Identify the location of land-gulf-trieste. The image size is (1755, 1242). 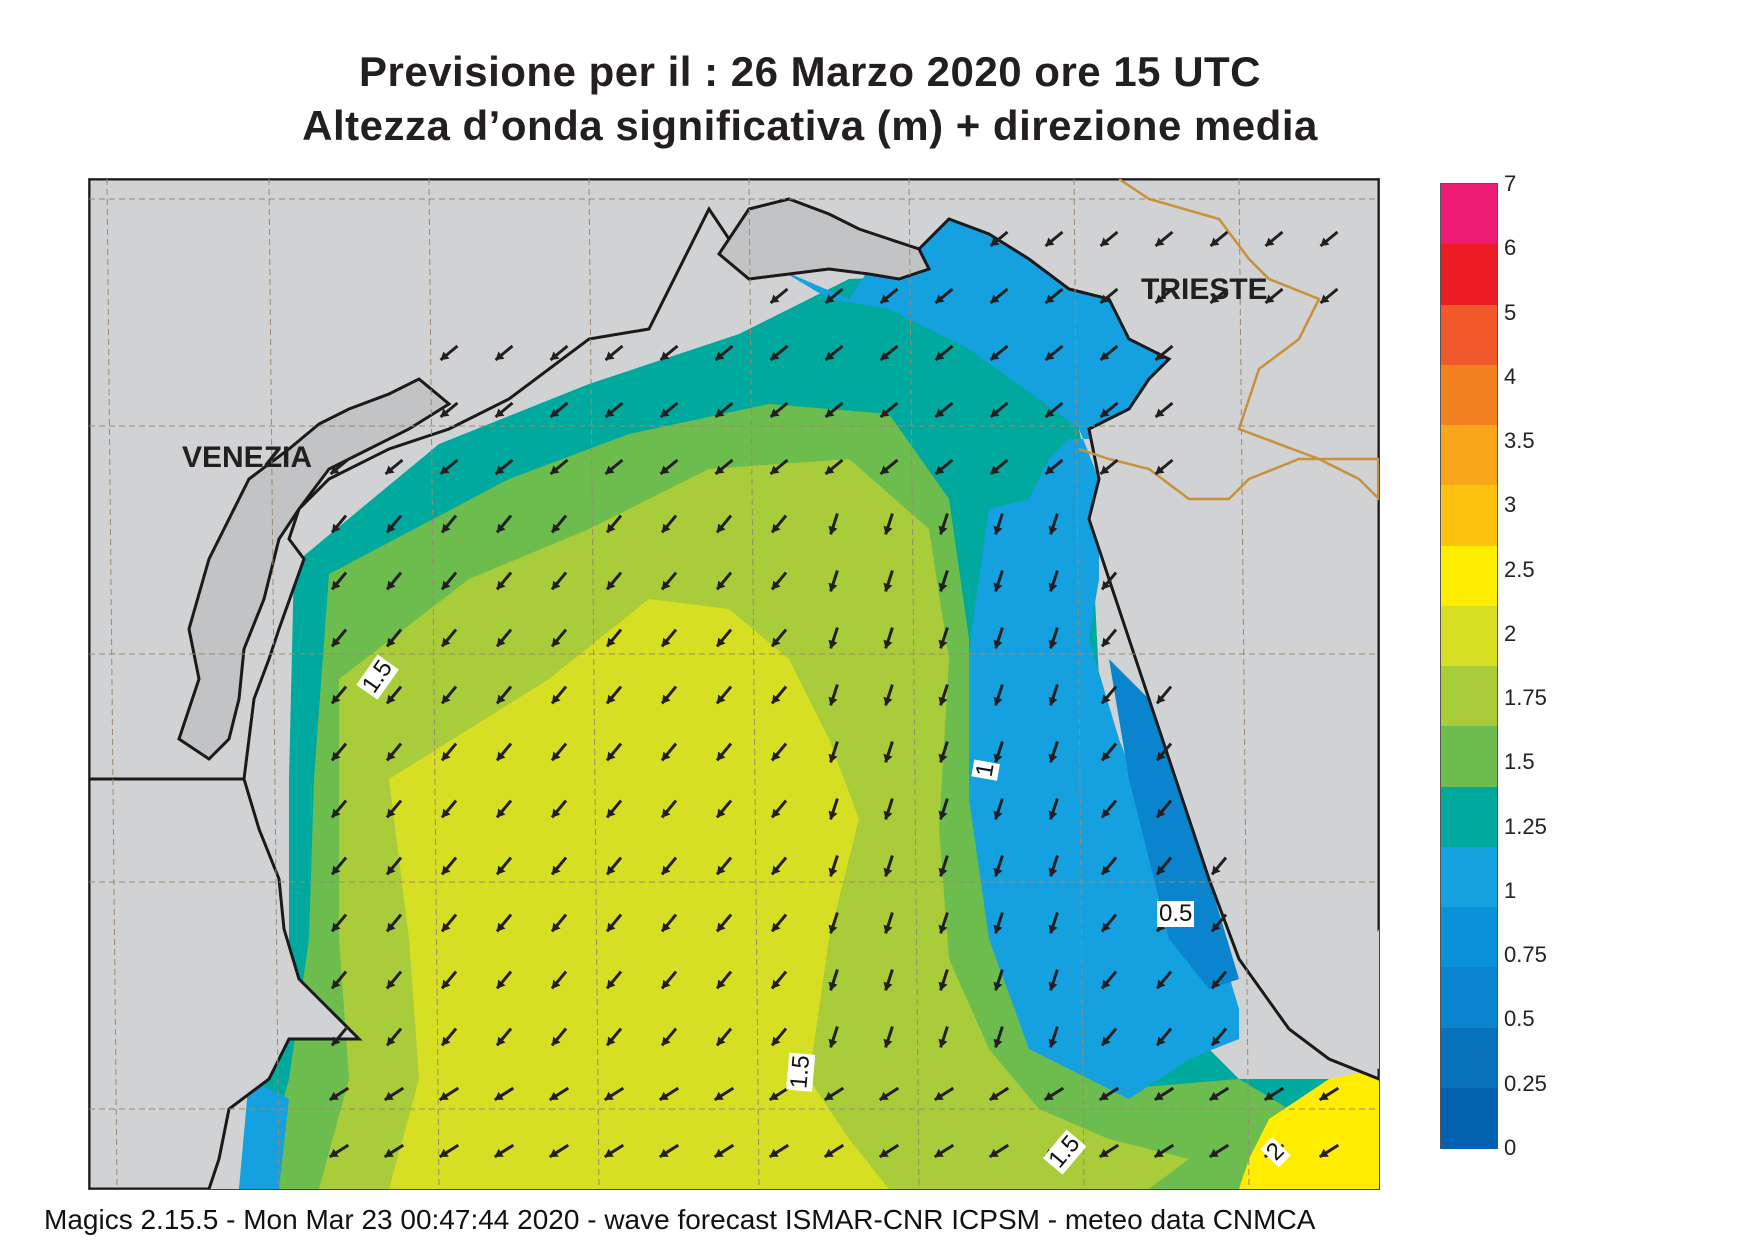
(824, 239).